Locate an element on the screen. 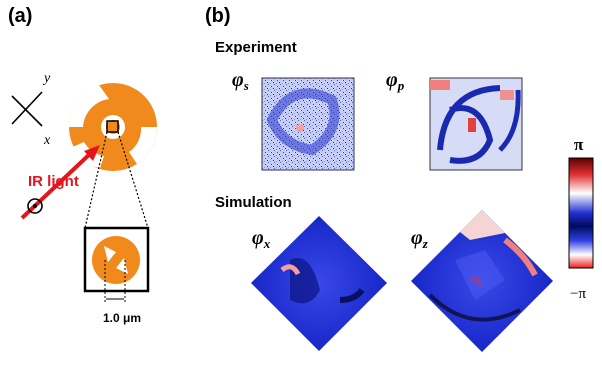 This screenshot has width=602, height=371. colorbar is located at coordinates (581, 213).